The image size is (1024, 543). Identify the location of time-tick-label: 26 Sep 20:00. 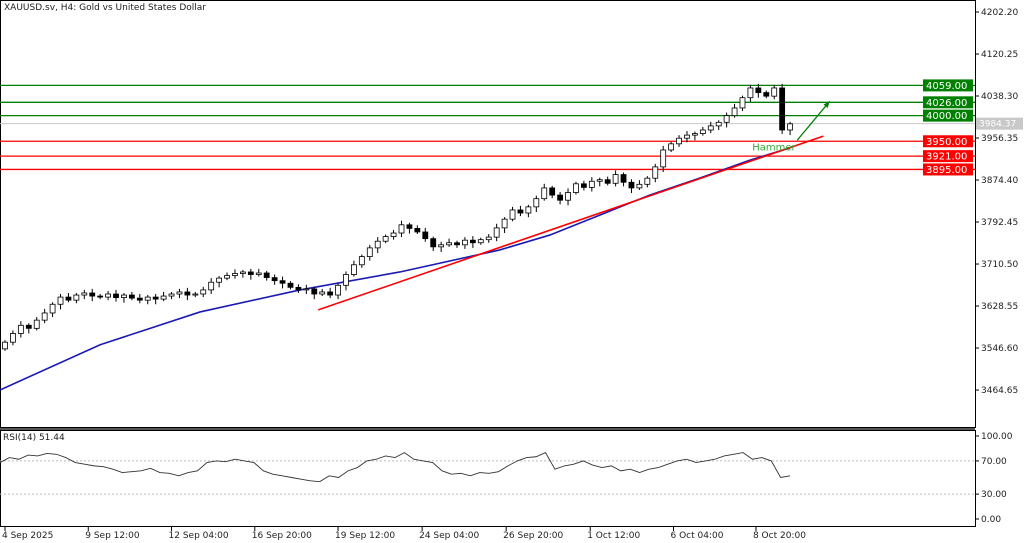
(533, 536).